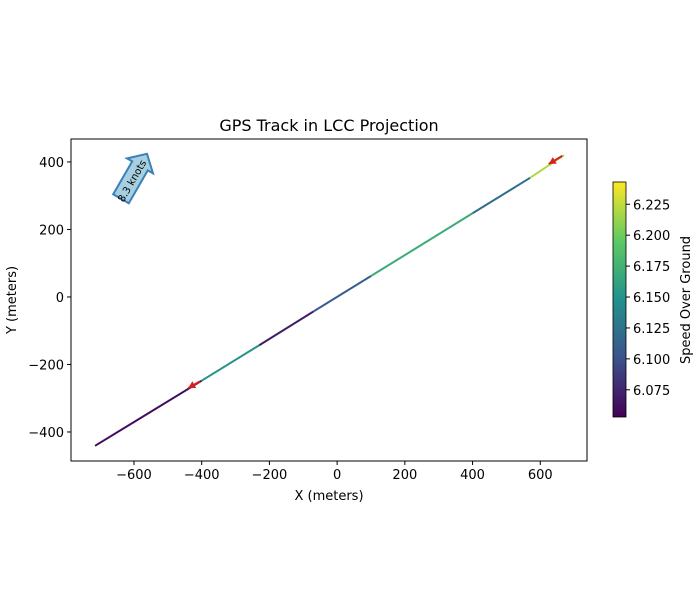  I want to click on x-tick-label: 600, so click(540, 475).